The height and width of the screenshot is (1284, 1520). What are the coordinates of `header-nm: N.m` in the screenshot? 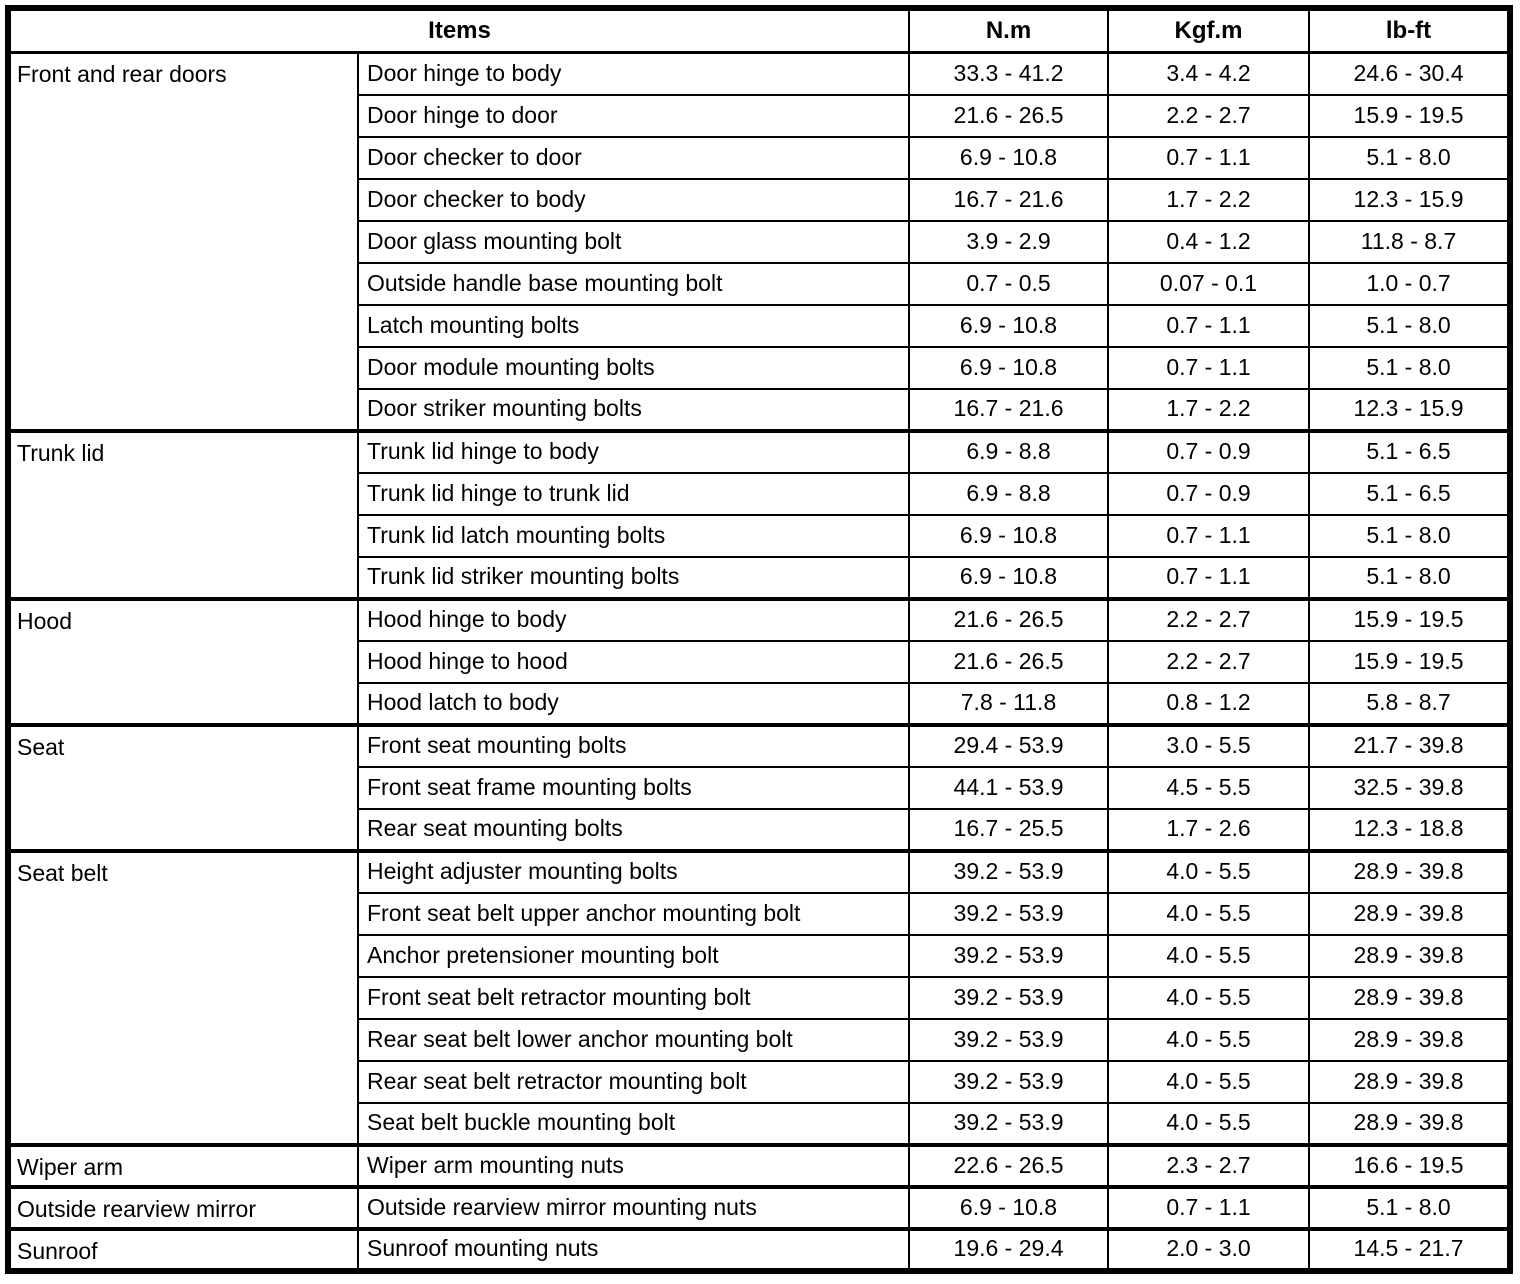 It's located at (1009, 30).